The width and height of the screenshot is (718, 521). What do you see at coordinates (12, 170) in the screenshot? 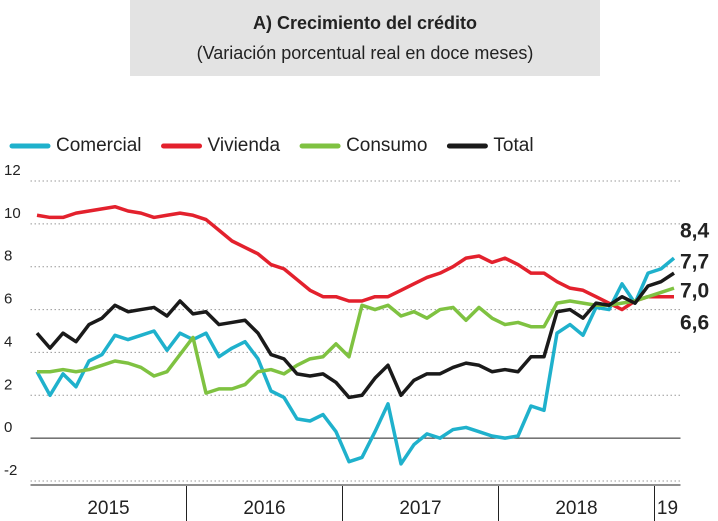
I see `y-tick-label: 12` at bounding box center [12, 170].